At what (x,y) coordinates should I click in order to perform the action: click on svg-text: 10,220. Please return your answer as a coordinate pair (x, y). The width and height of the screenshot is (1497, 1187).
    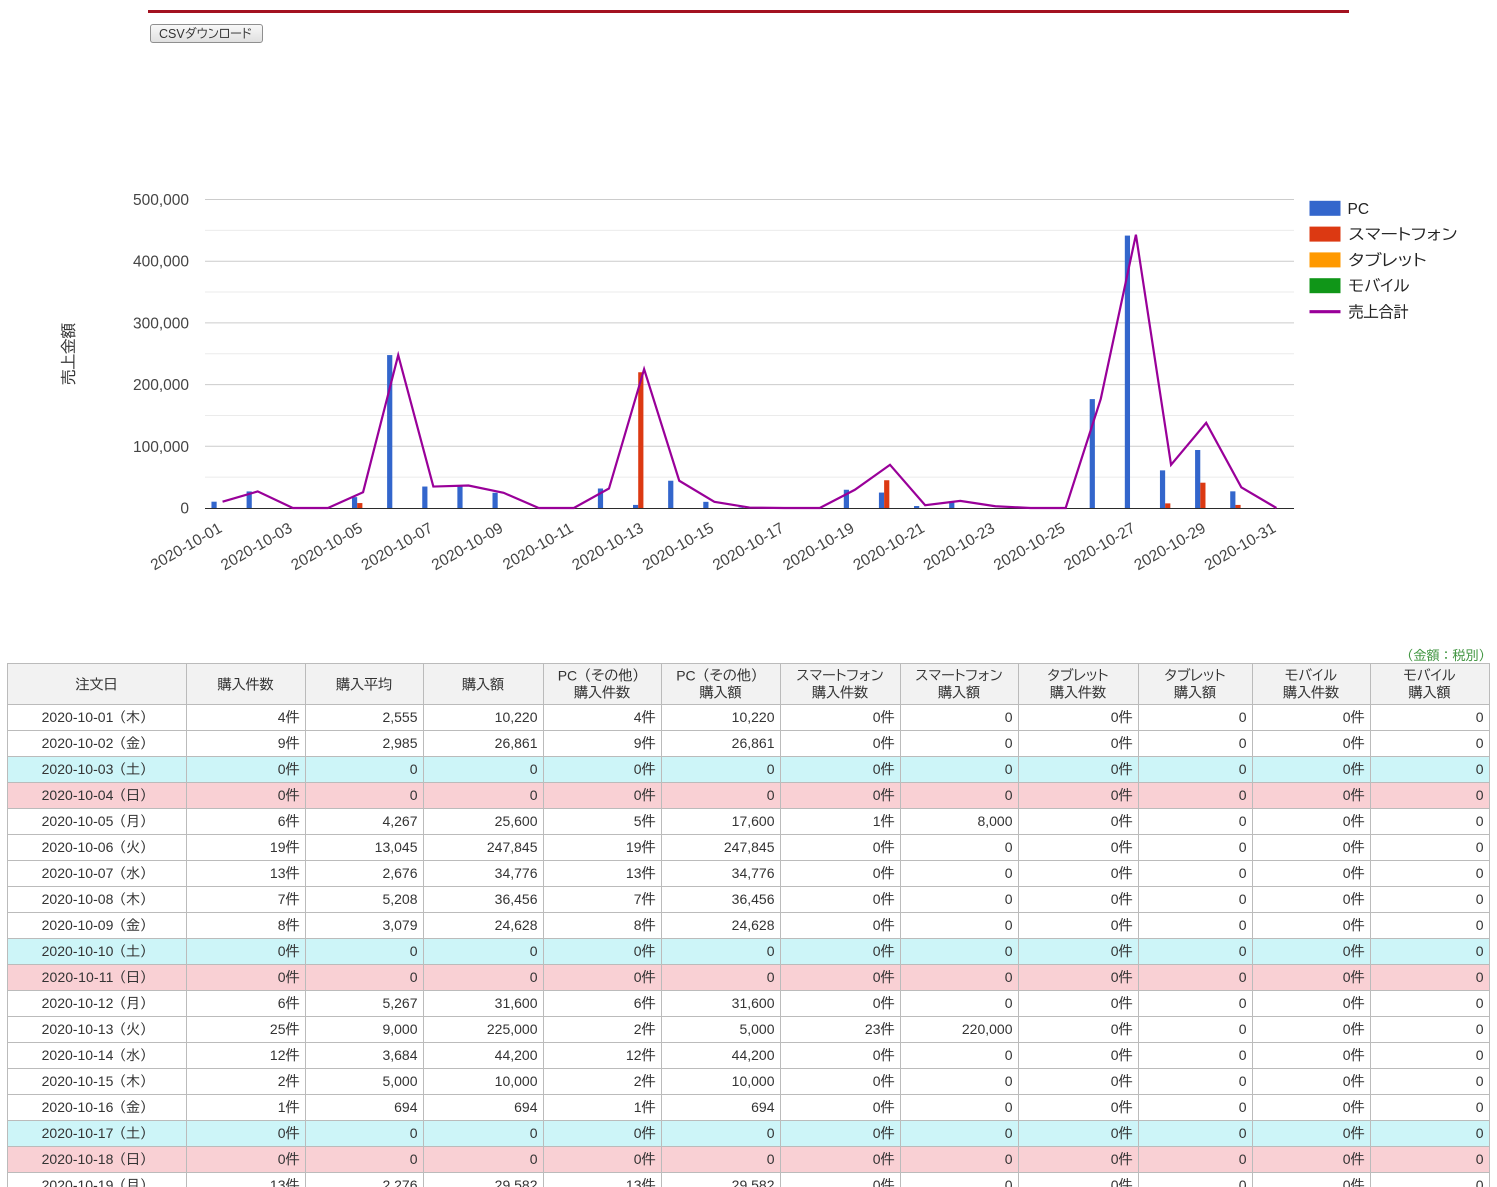
    Looking at the image, I should click on (753, 717).